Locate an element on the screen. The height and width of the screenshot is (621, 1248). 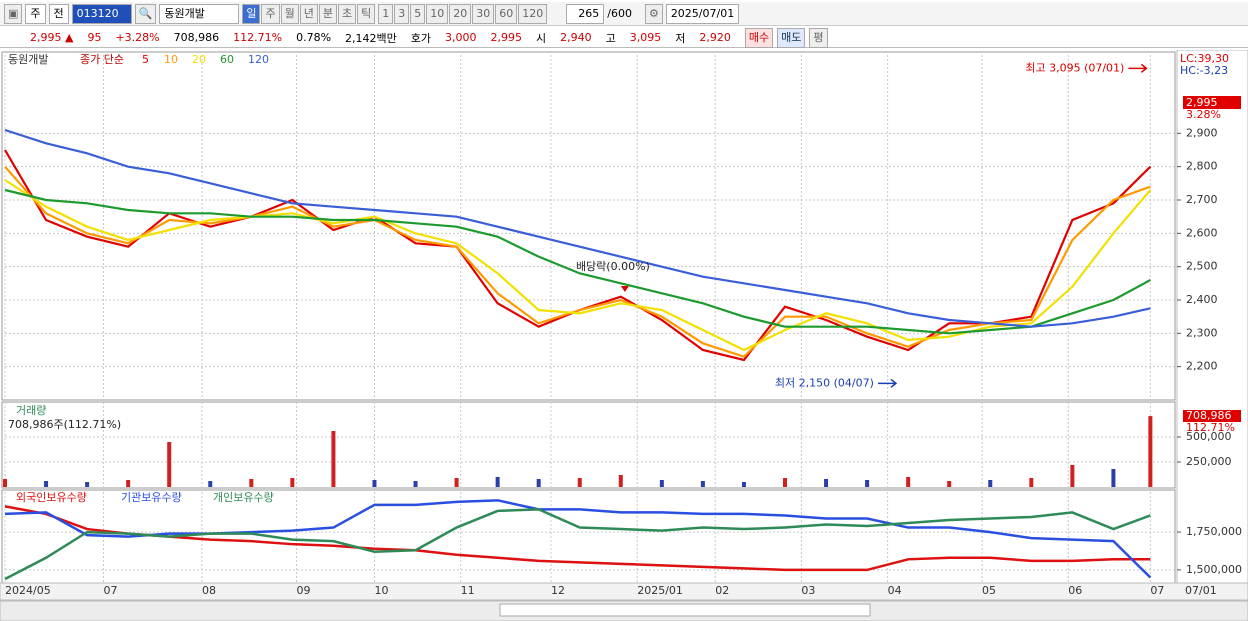
amount: 2,142백만 is located at coordinates (371, 38).